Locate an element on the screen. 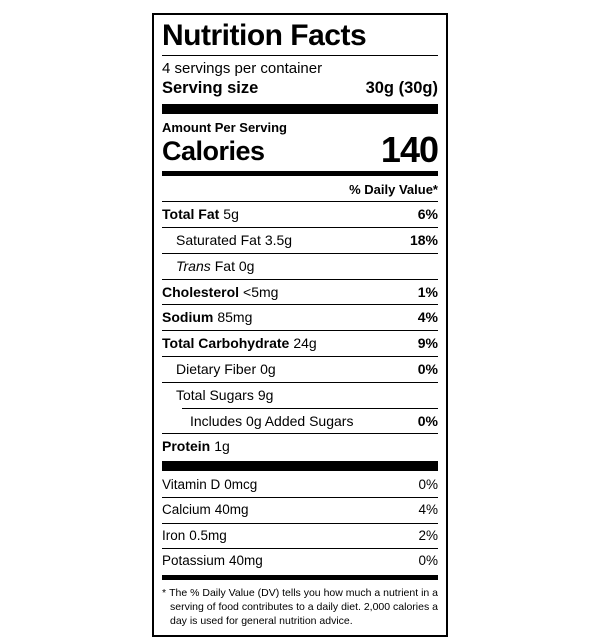 The height and width of the screenshot is (637, 600). vitamin-name: Vitamin D is located at coordinates (191, 485).